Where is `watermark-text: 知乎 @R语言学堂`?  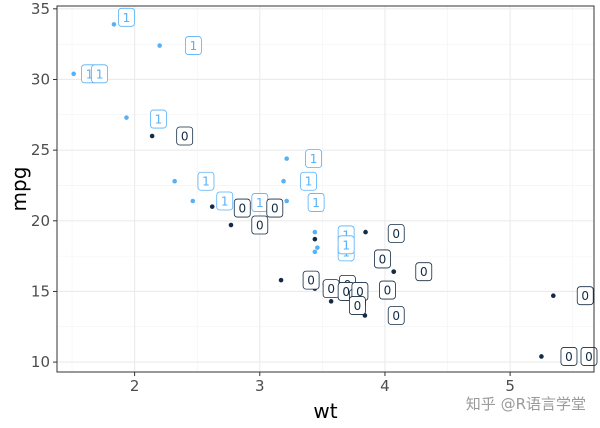
watermark-text: 知乎 @R语言学堂 is located at coordinates (525, 404).